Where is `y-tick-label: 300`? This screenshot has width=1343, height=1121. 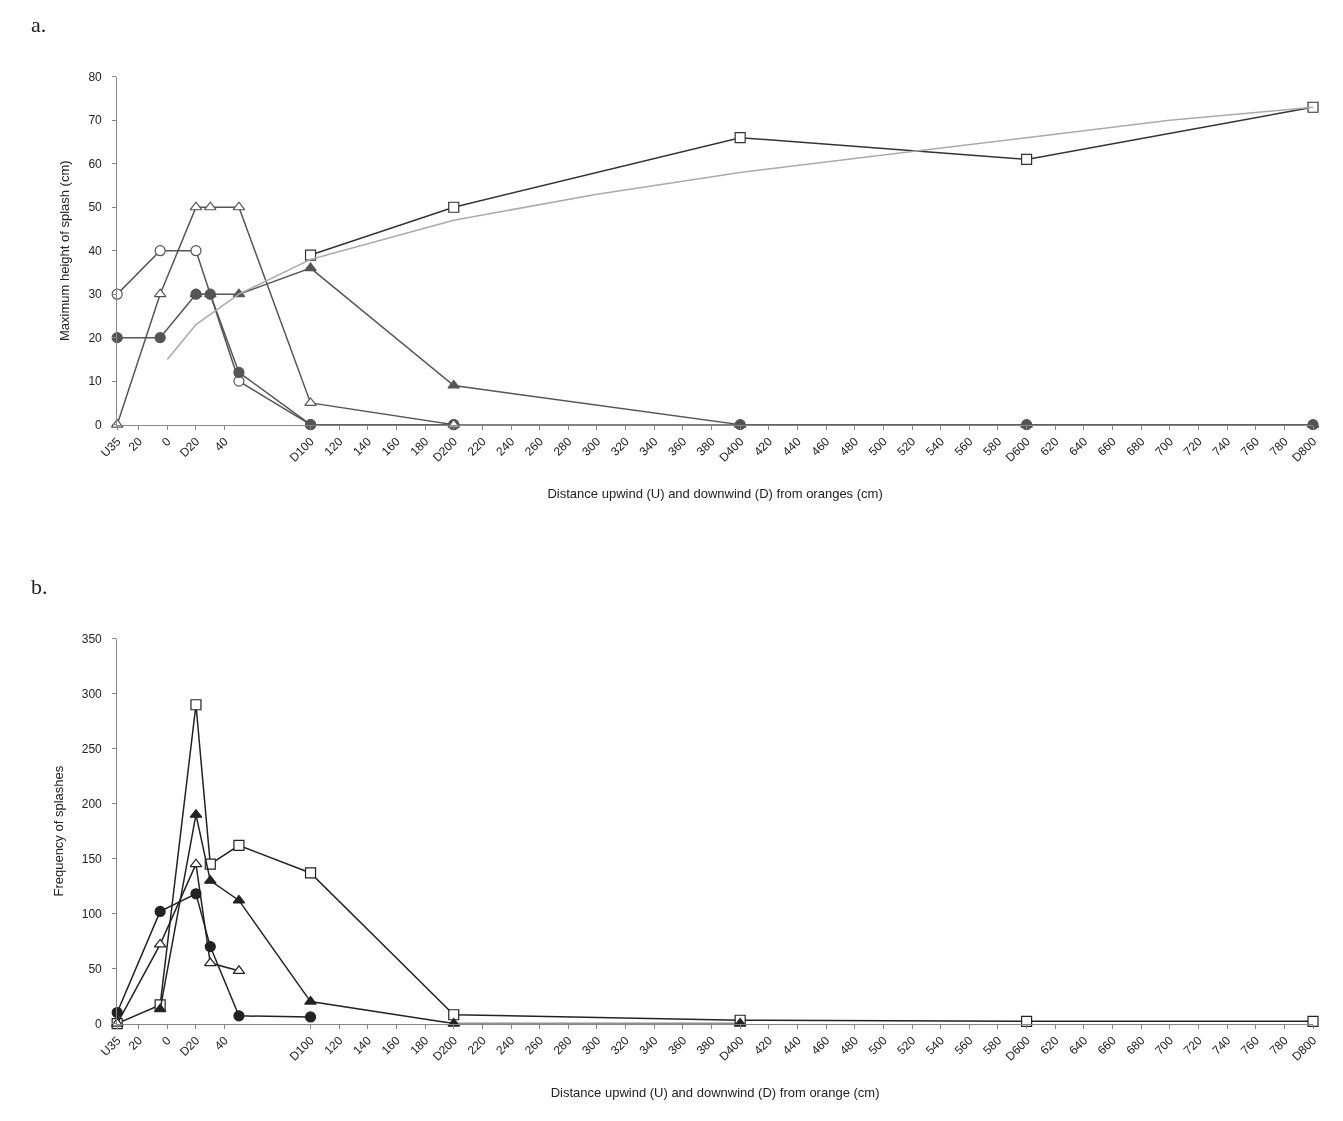
y-tick-label: 300 is located at coordinates (92, 693).